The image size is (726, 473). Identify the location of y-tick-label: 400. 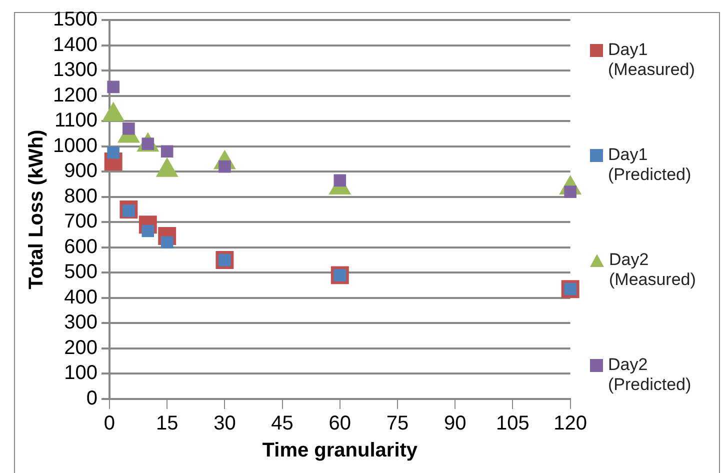
(81, 297).